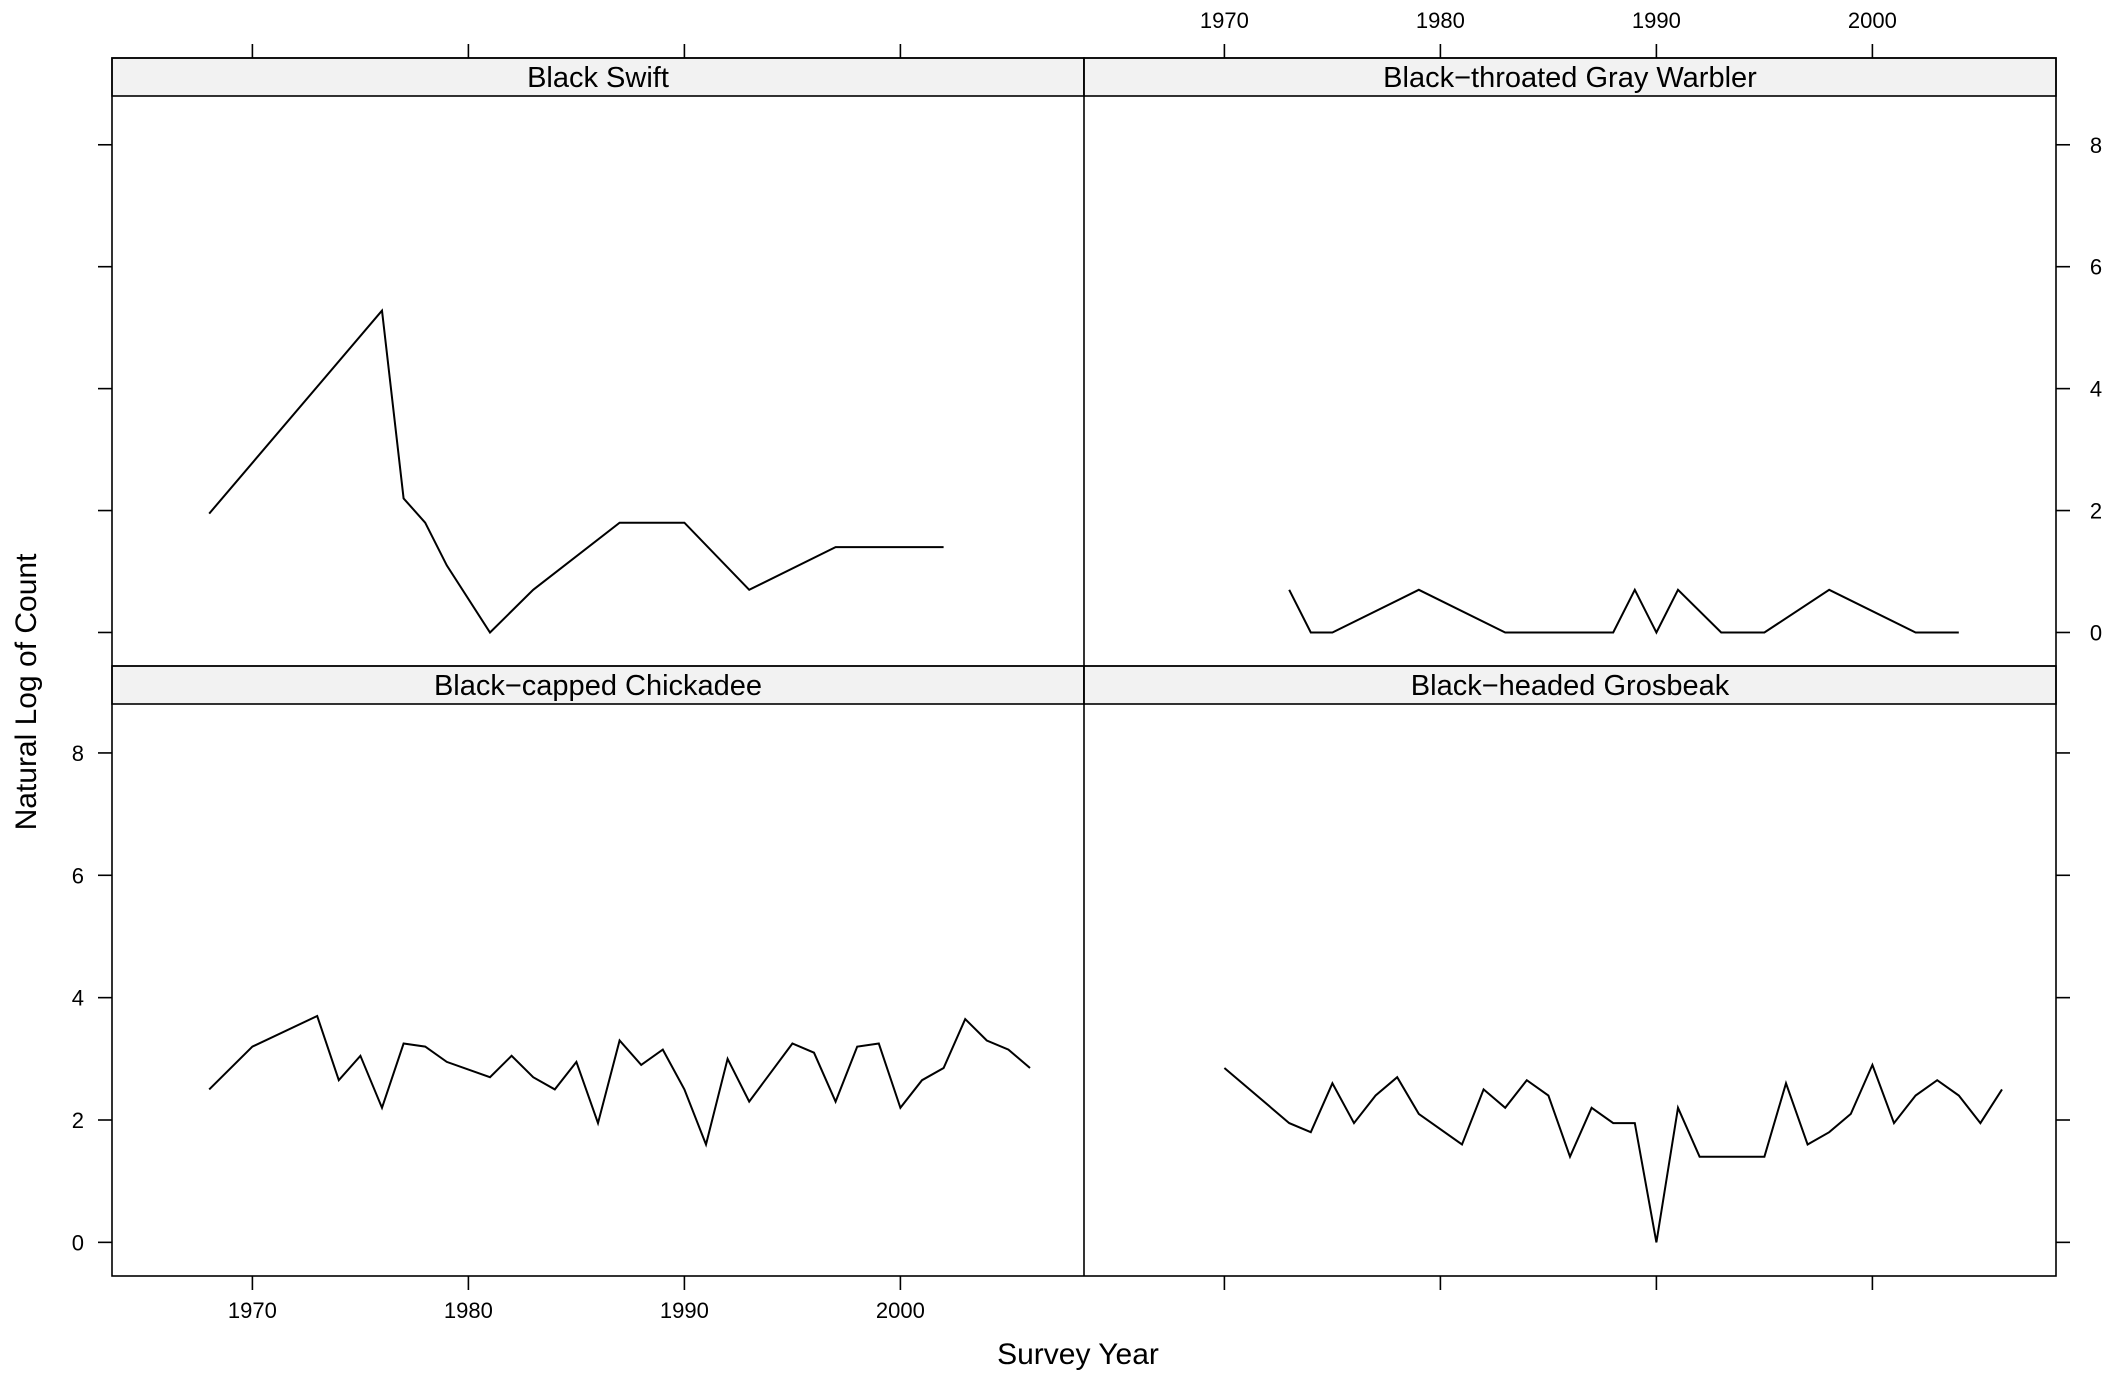 The image size is (2114, 1378). Describe the element at coordinates (26, 692) in the screenshot. I see `y-axis-title: Natural Log of Count` at that location.